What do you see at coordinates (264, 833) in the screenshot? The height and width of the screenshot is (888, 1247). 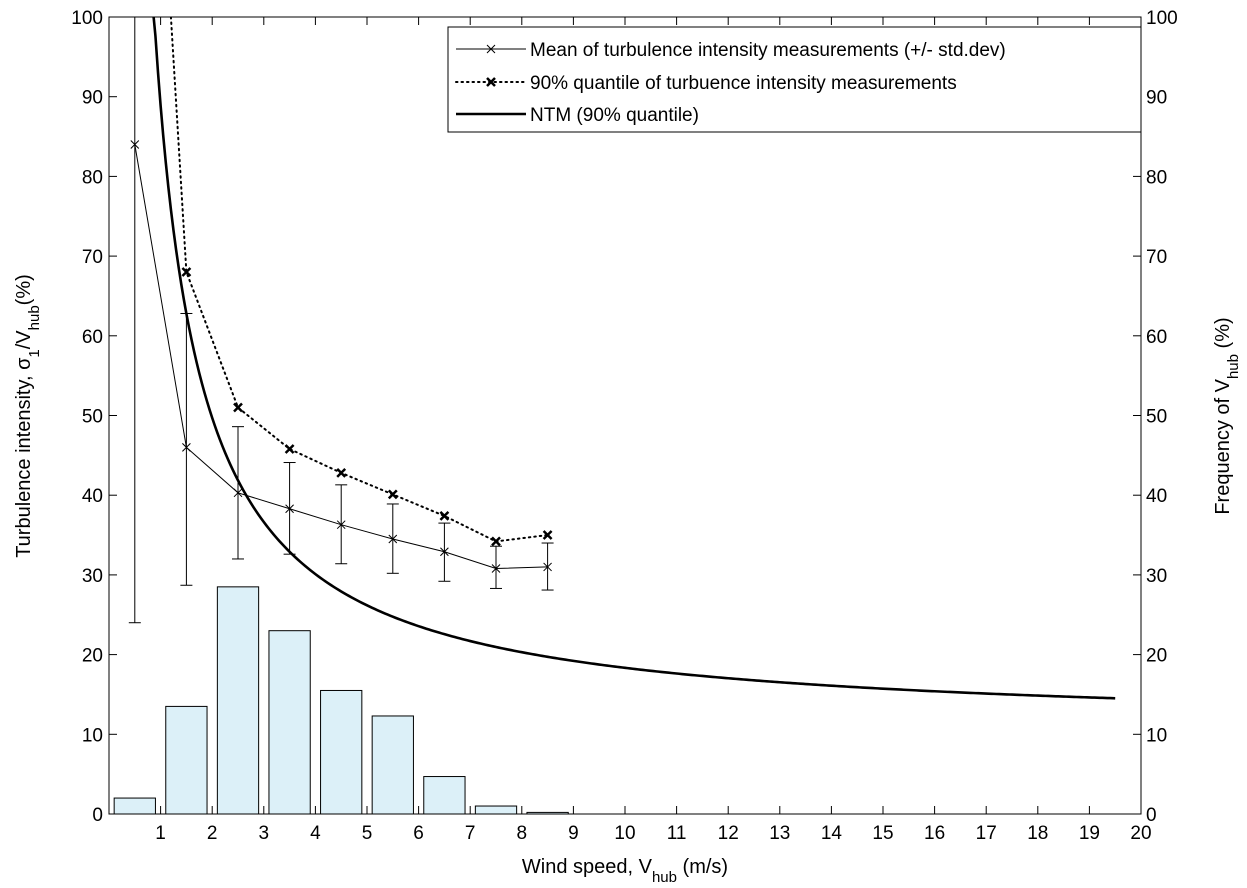 I see `x-tick-label: 3` at bounding box center [264, 833].